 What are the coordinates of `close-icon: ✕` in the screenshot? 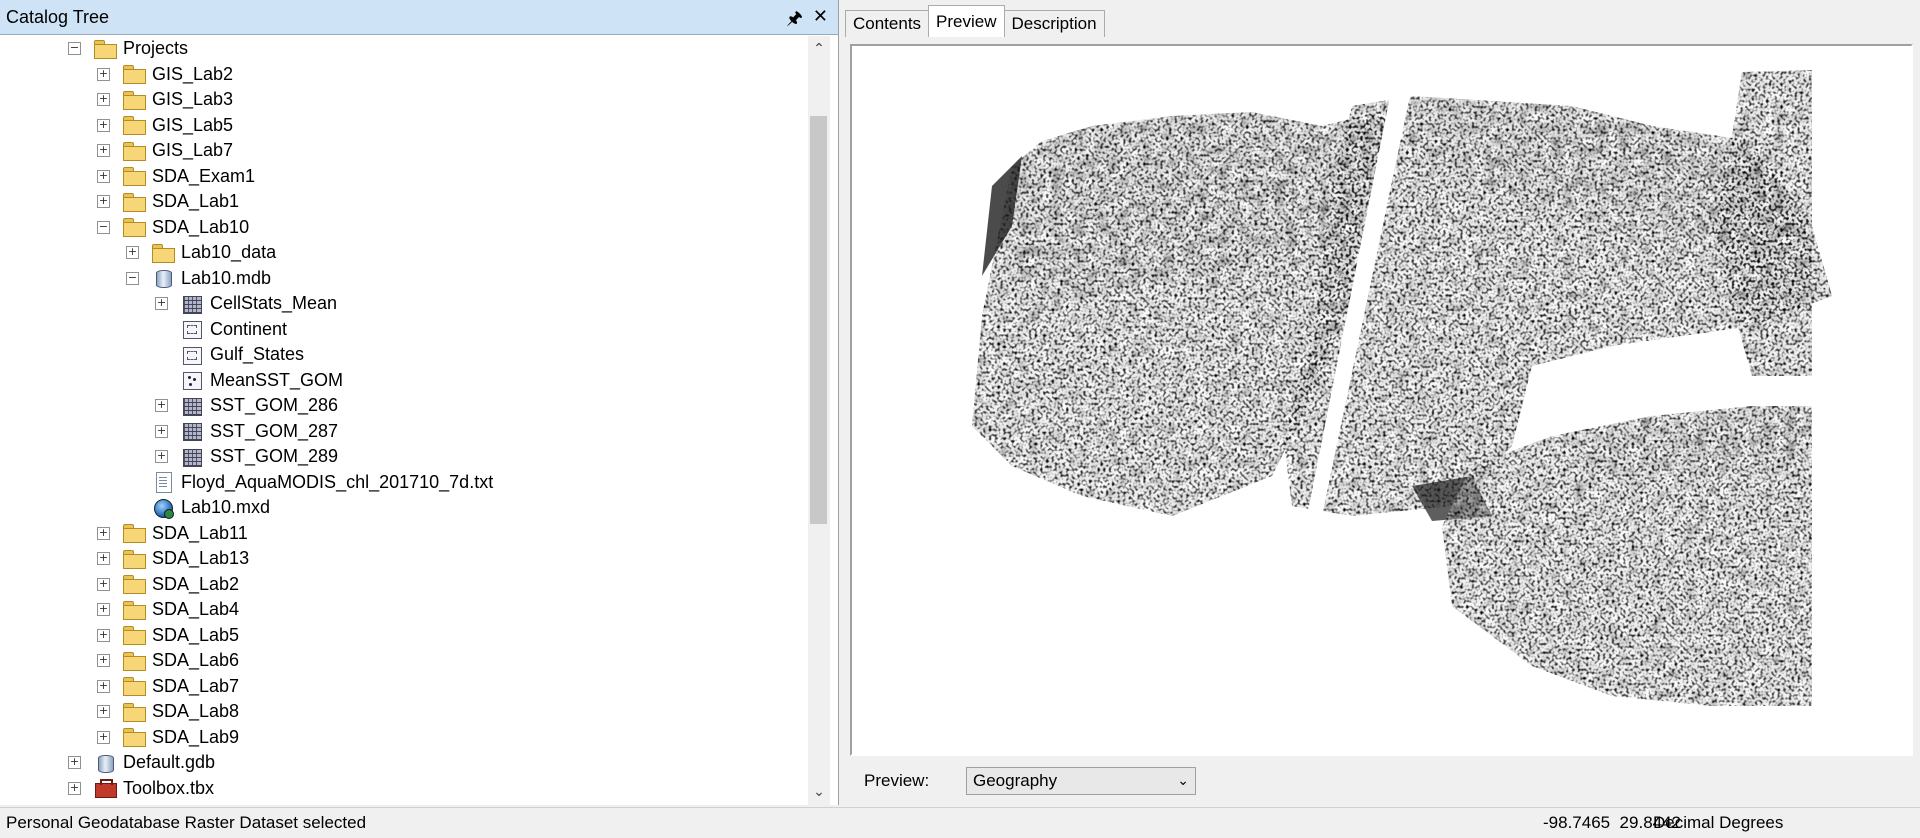 It's located at (820, 16).